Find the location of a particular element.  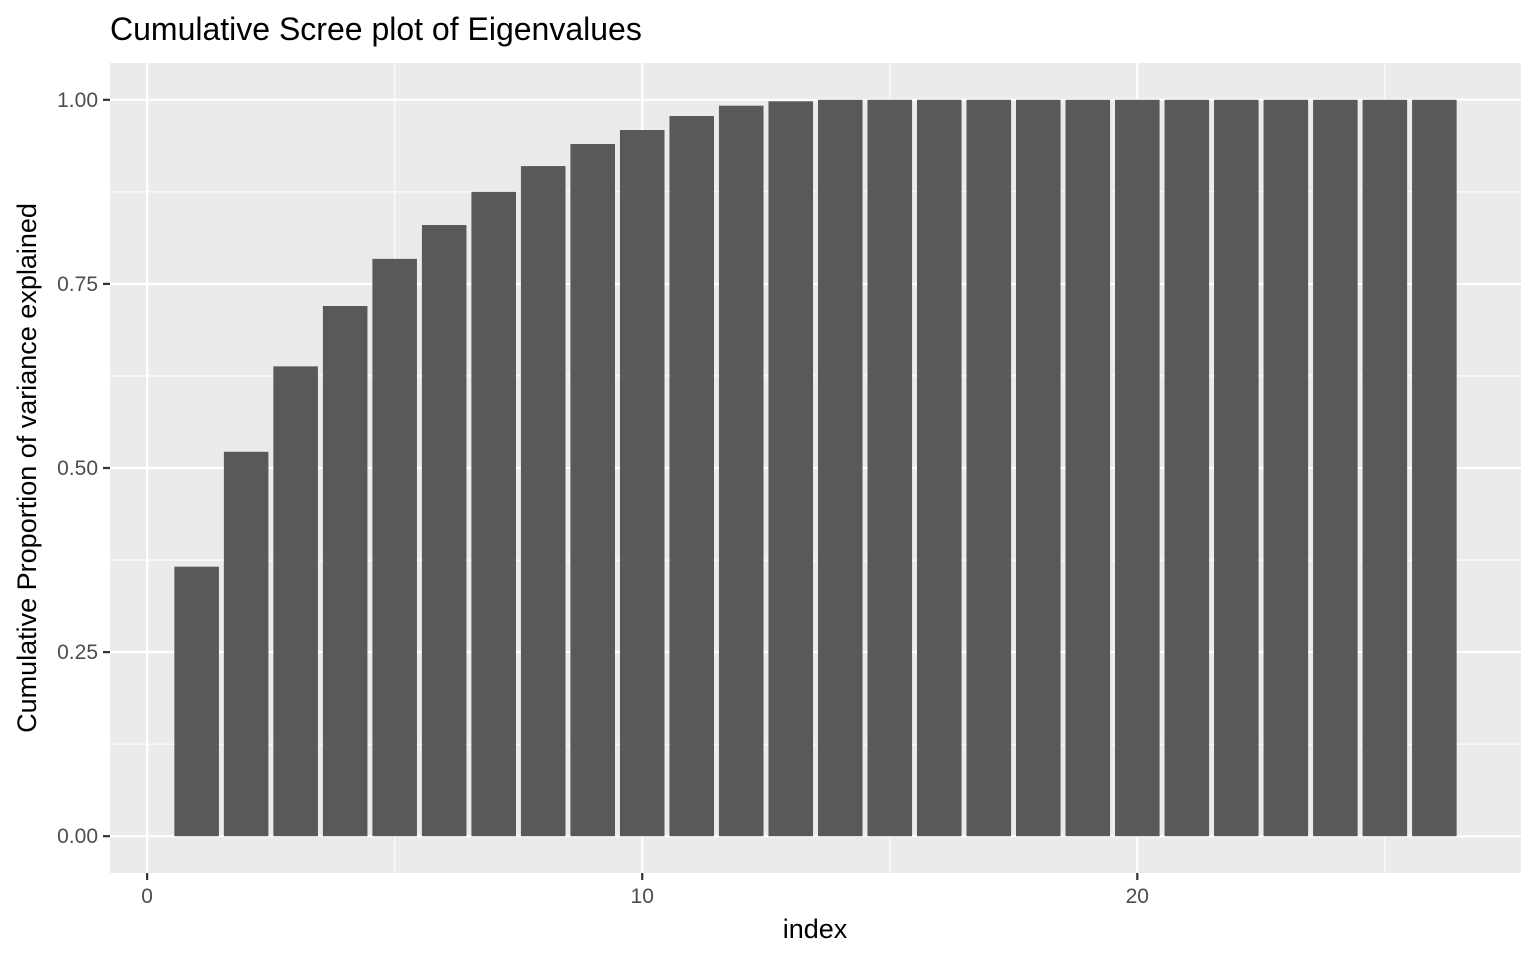

x-tick-label: 0 is located at coordinates (147, 896).